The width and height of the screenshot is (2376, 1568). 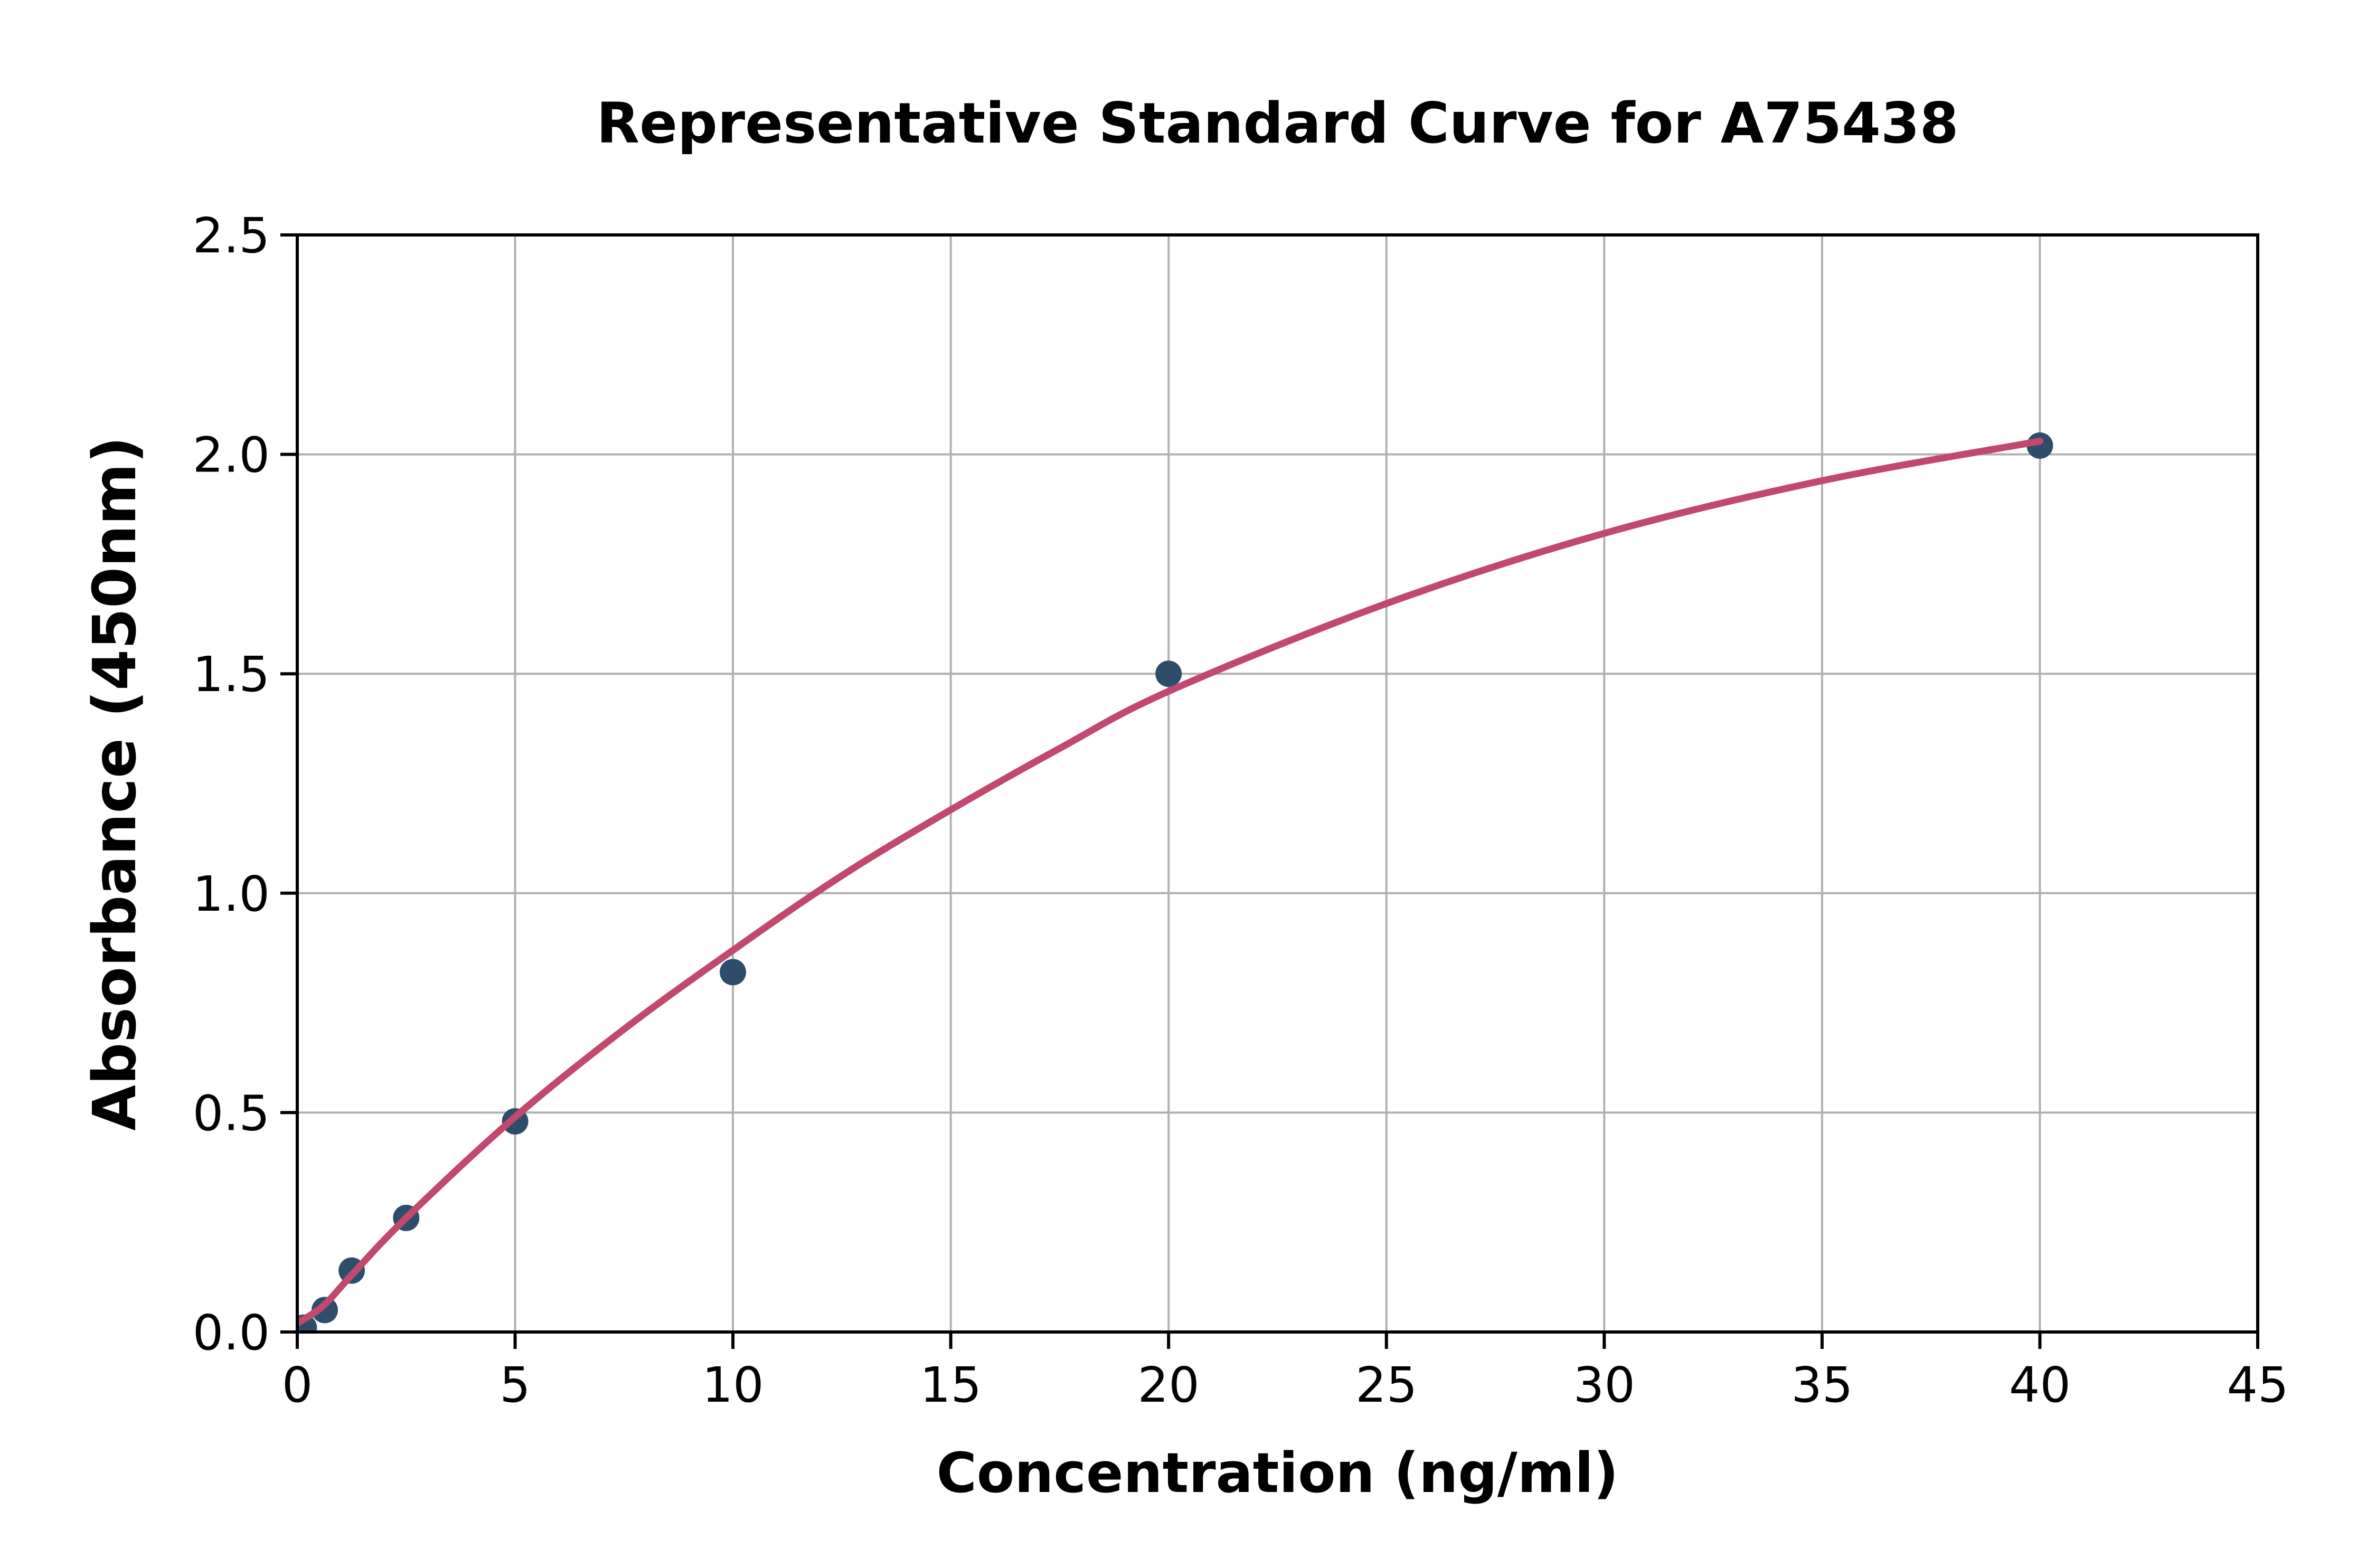 I want to click on y-tick-label: 0.5, so click(x=232, y=1113).